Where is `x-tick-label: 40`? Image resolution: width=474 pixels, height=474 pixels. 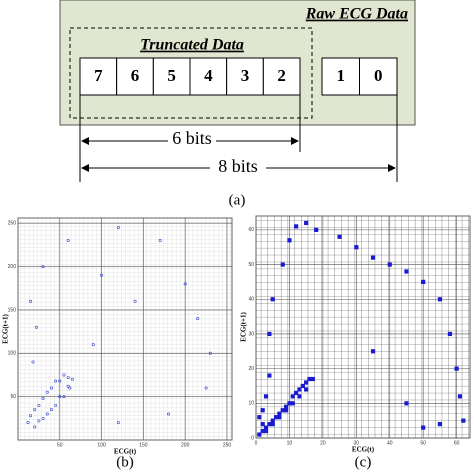 x-tick-label: 40 is located at coordinates (390, 443).